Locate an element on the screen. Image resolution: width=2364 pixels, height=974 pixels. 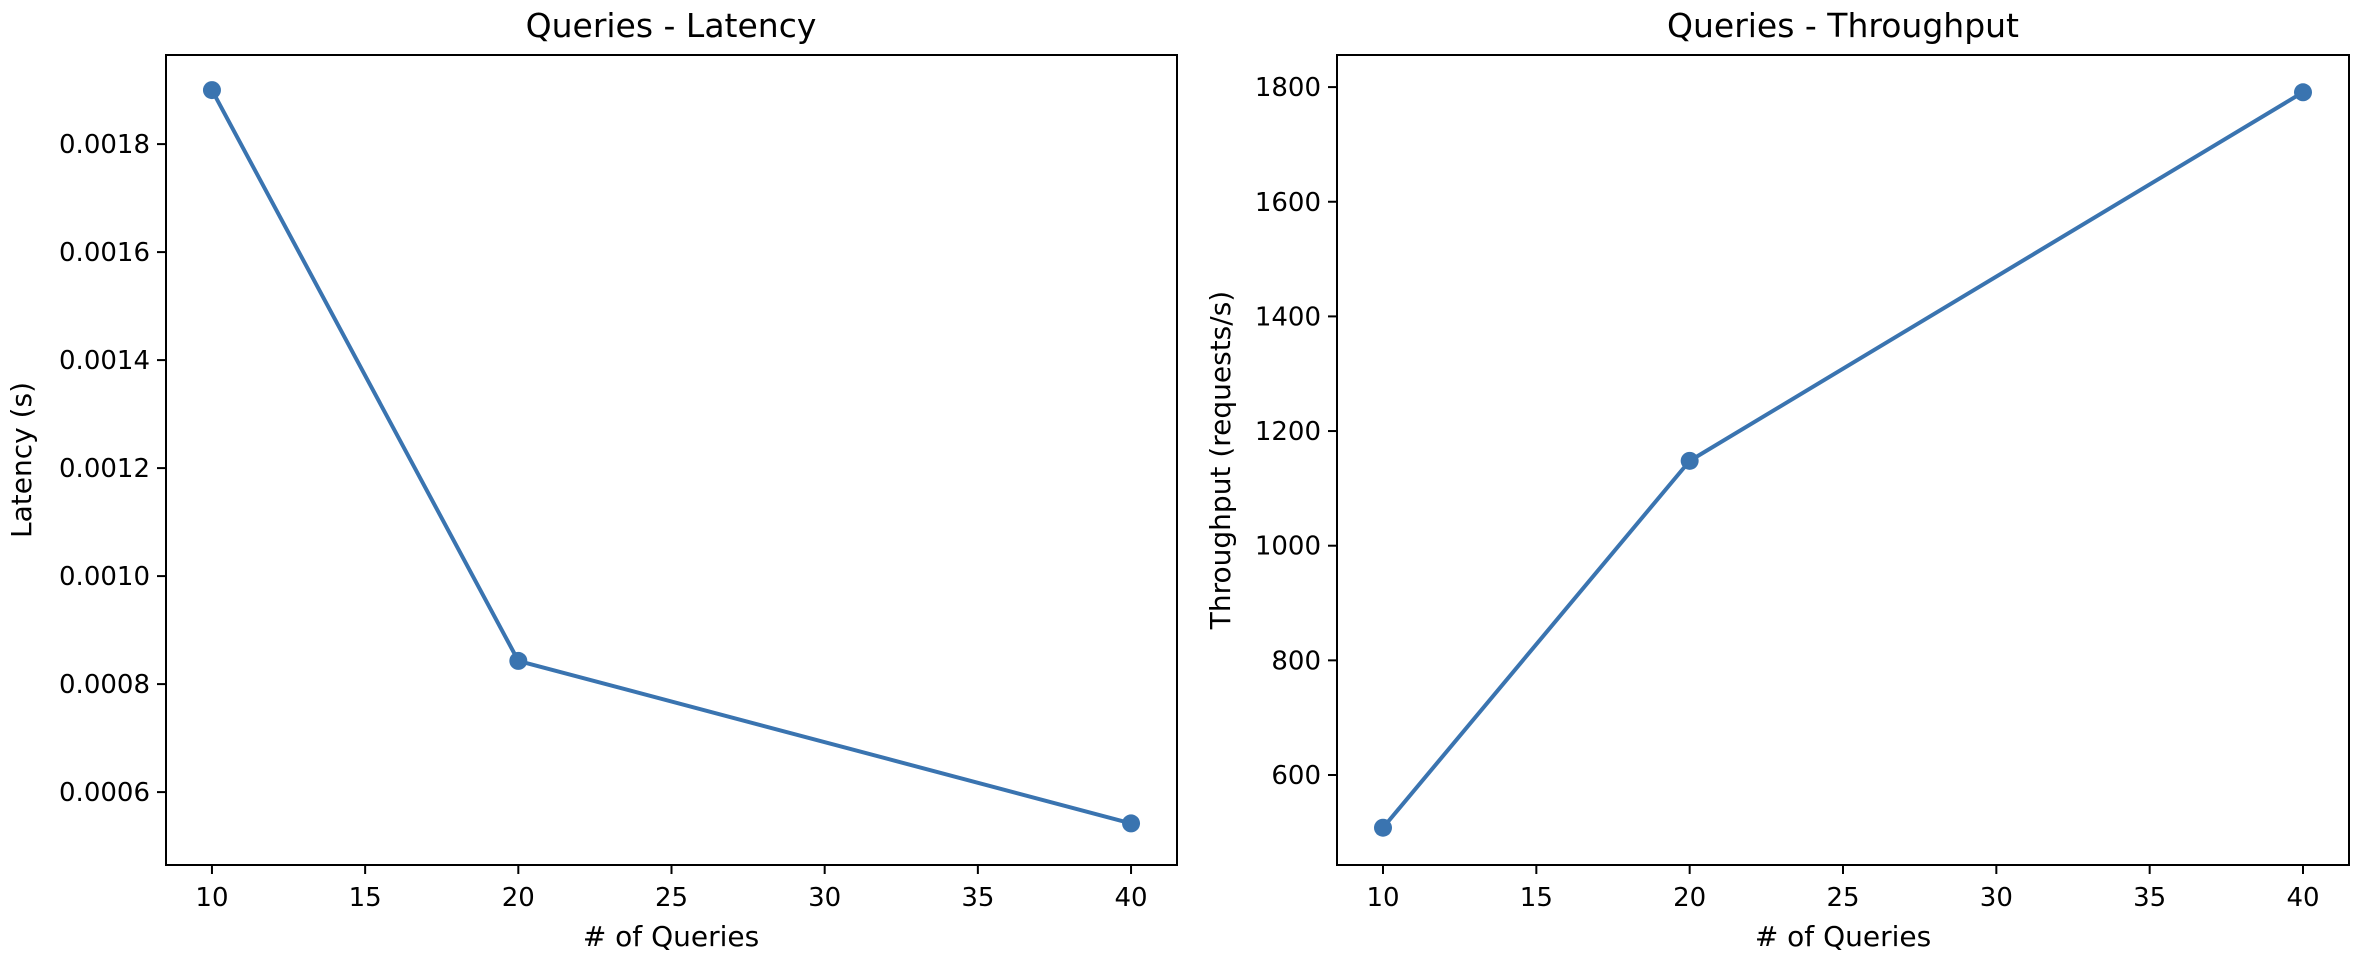
y-tick-label: 0.0006 is located at coordinates (104, 793).